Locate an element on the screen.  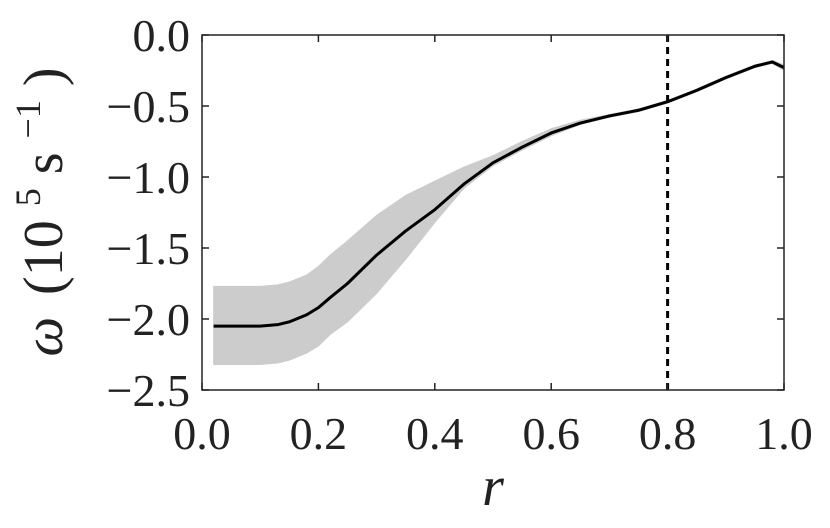
y-axis-label-symbol: ω is located at coordinates (44, 337).